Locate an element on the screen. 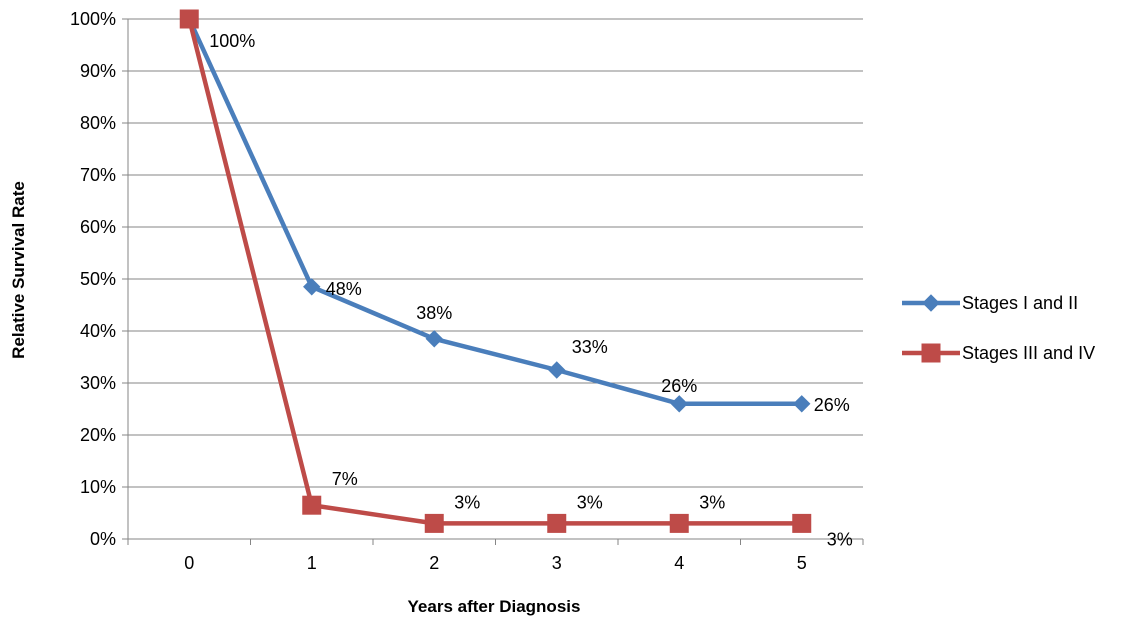  data-label: 48% is located at coordinates (344, 289).